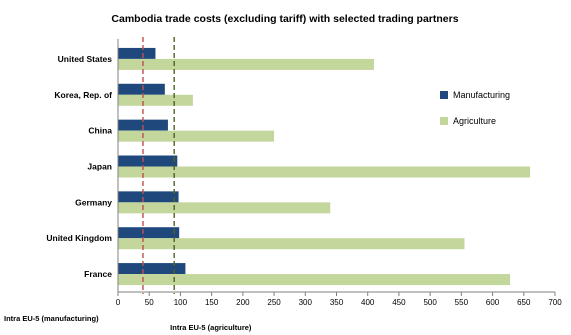 Image resolution: width=571 pixels, height=335 pixels. Describe the element at coordinates (51, 318) in the screenshot. I see `reference-line-label: Intra EU-5 (manufacturing)` at that location.